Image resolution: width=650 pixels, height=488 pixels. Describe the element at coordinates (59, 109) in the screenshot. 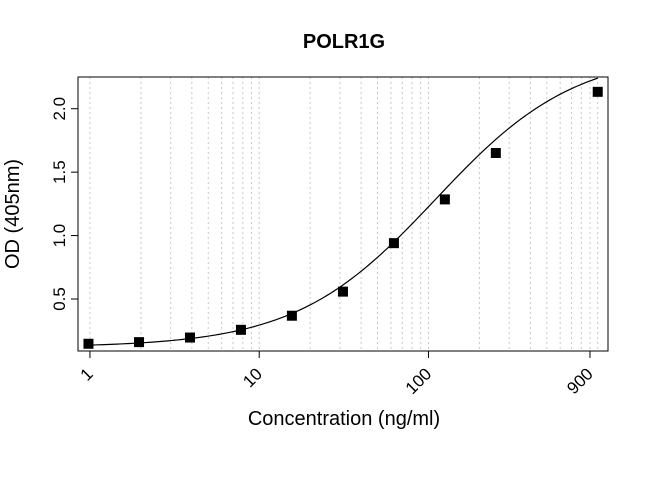

I see `y-tick-label: 2.0` at that location.